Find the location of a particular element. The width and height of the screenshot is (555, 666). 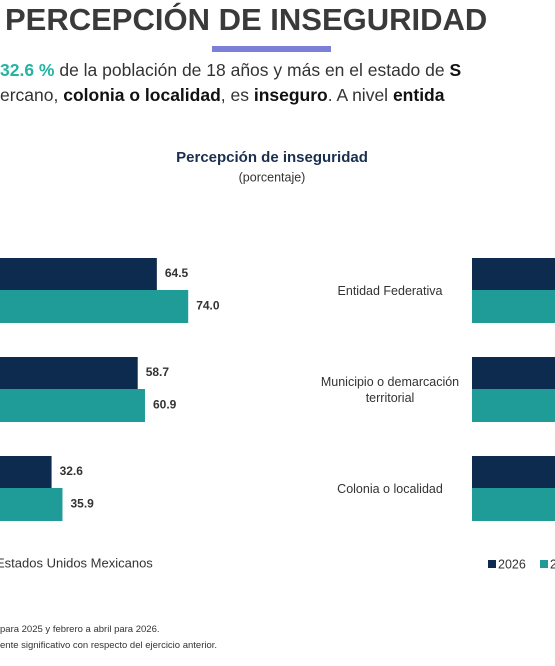

text: S is located at coordinates (455, 70).